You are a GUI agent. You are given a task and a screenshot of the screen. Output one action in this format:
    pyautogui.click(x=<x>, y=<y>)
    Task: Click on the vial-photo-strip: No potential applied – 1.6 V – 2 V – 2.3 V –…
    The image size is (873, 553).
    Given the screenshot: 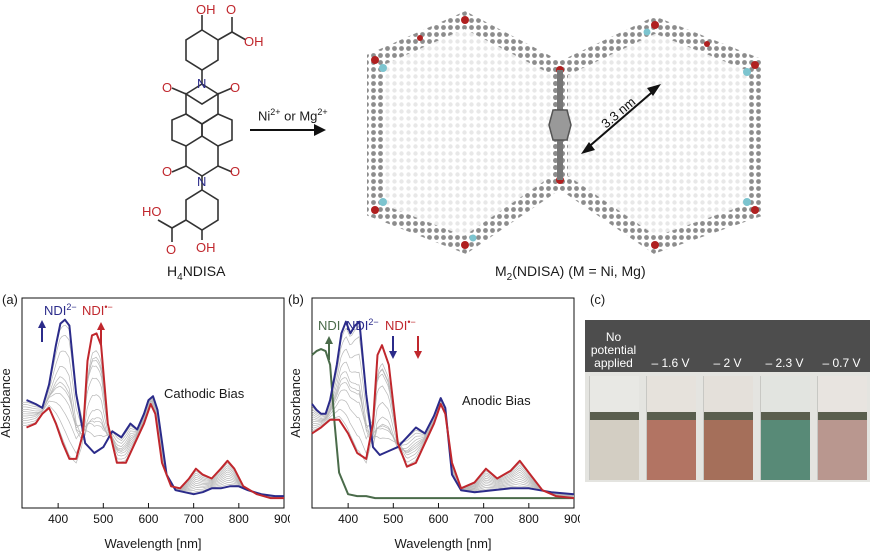 What is the action you would take?
    pyautogui.click(x=727, y=401)
    